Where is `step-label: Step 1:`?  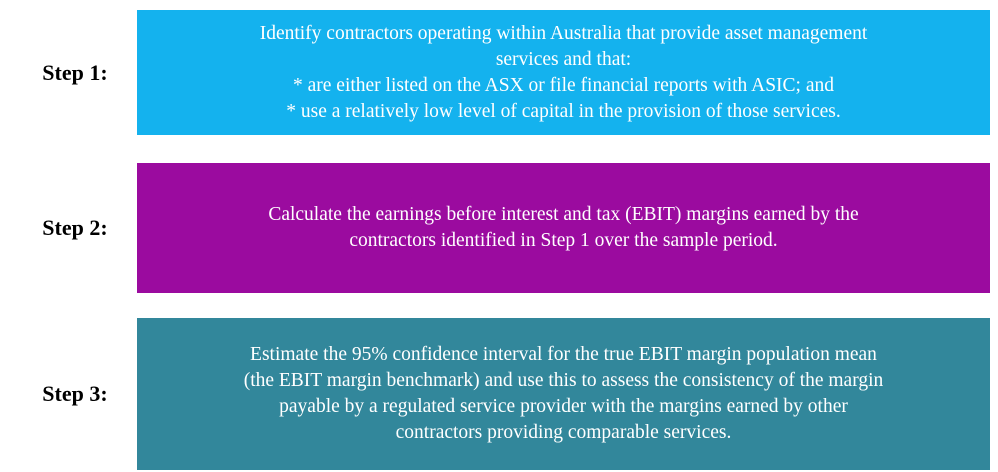
step-label: Step 1: is located at coordinates (75, 72).